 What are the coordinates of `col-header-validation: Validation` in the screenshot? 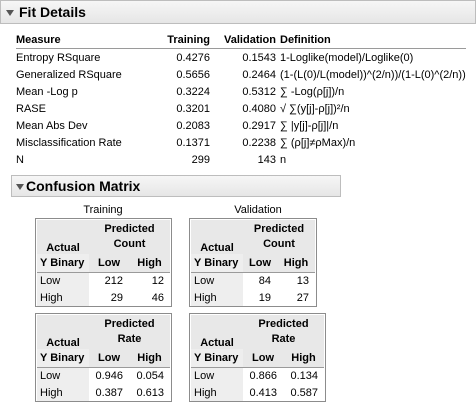 It's located at (250, 39).